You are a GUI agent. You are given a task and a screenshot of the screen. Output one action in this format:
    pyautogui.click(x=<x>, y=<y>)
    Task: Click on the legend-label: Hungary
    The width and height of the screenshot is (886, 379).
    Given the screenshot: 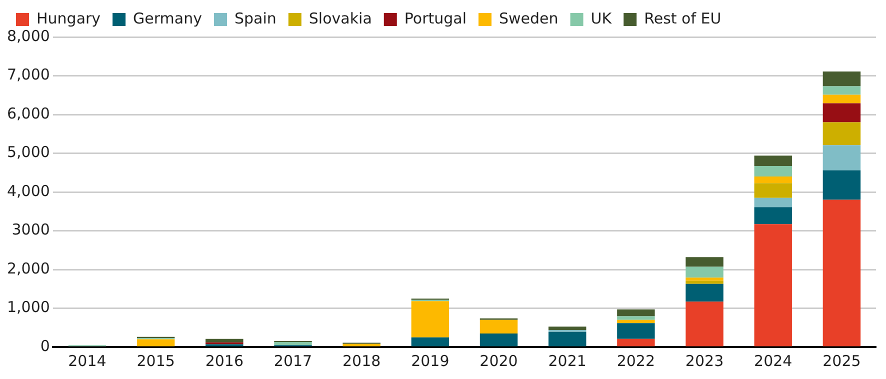 What is the action you would take?
    pyautogui.click(x=68, y=18)
    